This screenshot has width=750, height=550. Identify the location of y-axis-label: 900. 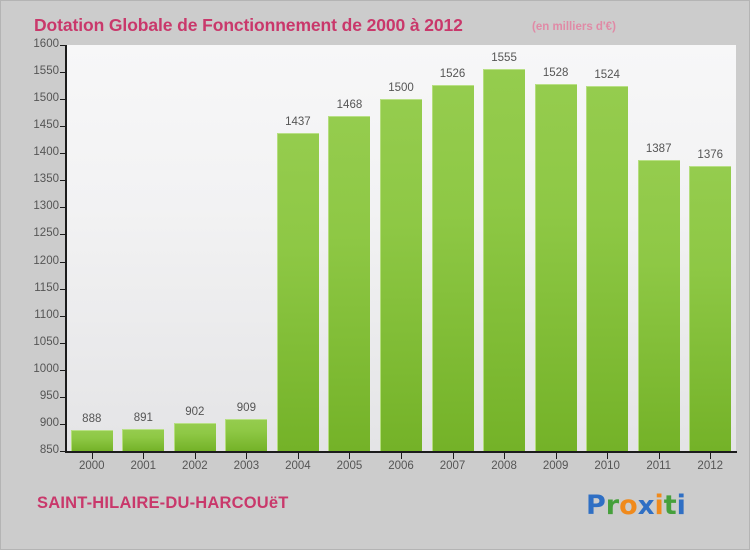
(39, 423).